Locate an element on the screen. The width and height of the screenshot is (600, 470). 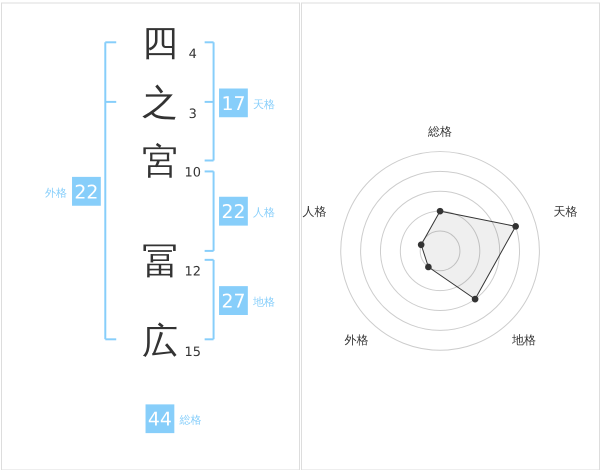
spoke-label: 地格 is located at coordinates (523, 340).